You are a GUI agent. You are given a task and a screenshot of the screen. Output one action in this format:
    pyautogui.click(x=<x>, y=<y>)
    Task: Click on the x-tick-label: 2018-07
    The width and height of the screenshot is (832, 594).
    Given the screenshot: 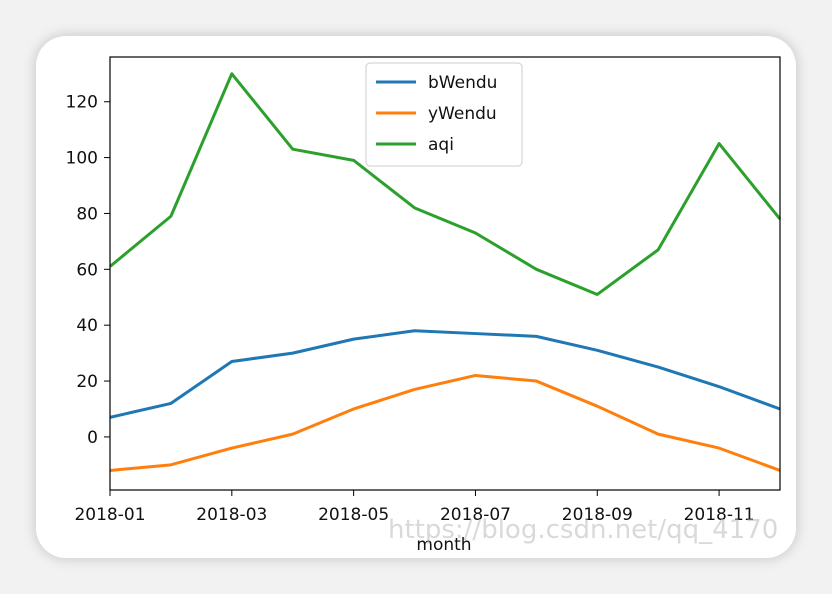 What is the action you would take?
    pyautogui.click(x=475, y=515)
    